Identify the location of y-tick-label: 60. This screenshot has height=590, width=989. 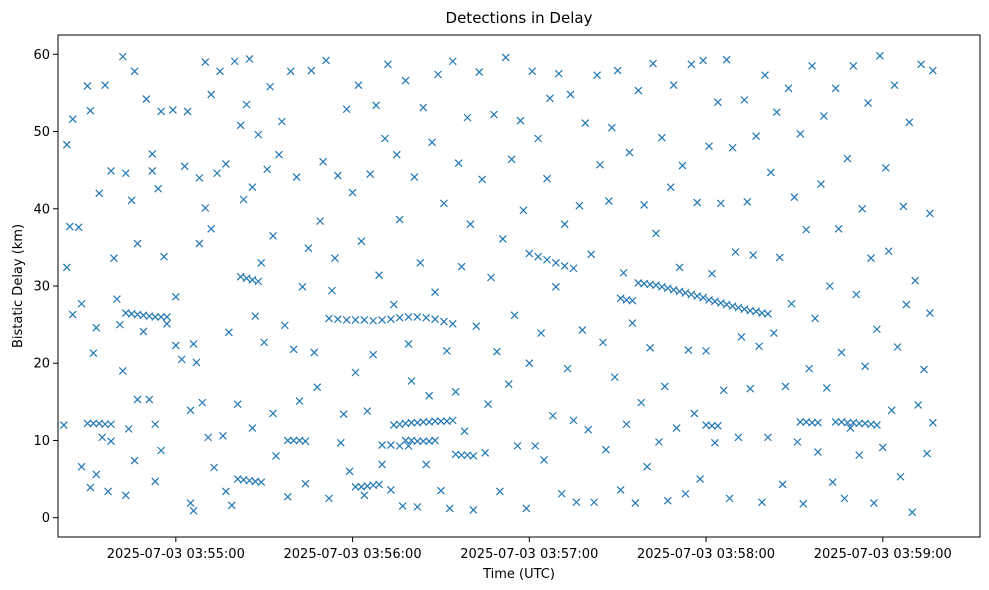
(41, 55).